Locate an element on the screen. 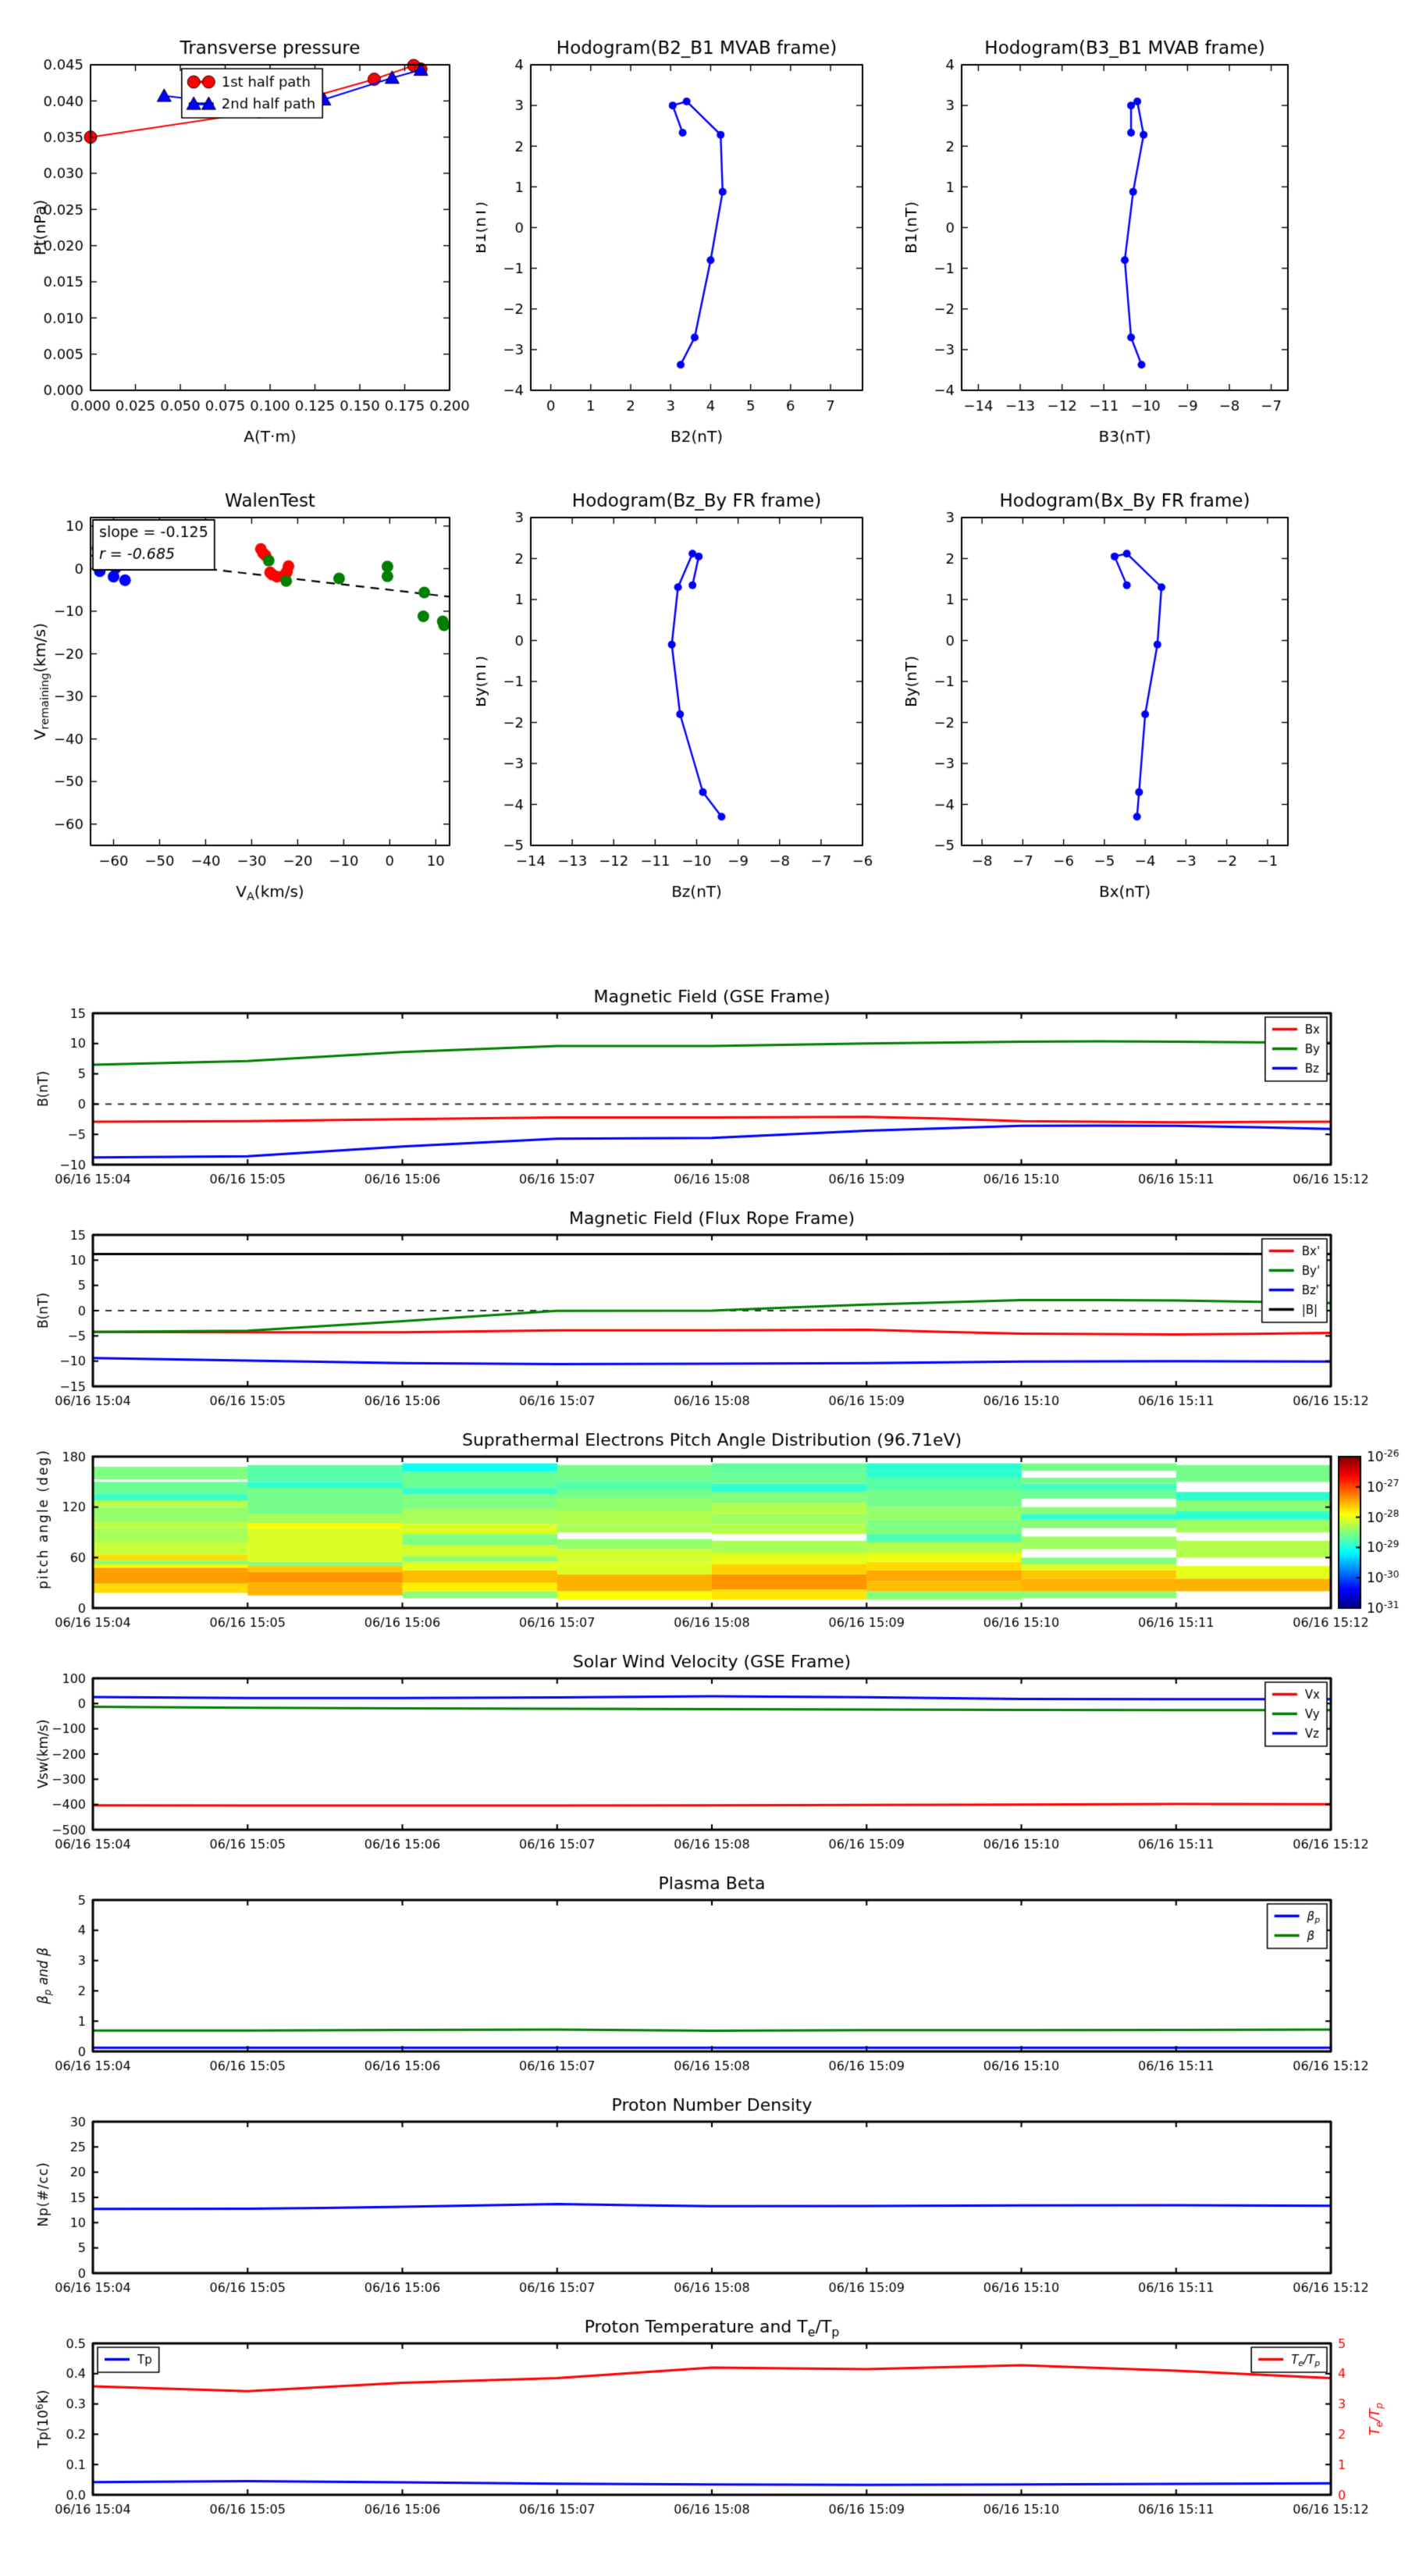 This screenshot has height=2576, width=1405. magnetic-field-gse-chart is located at coordinates (703, 1079).